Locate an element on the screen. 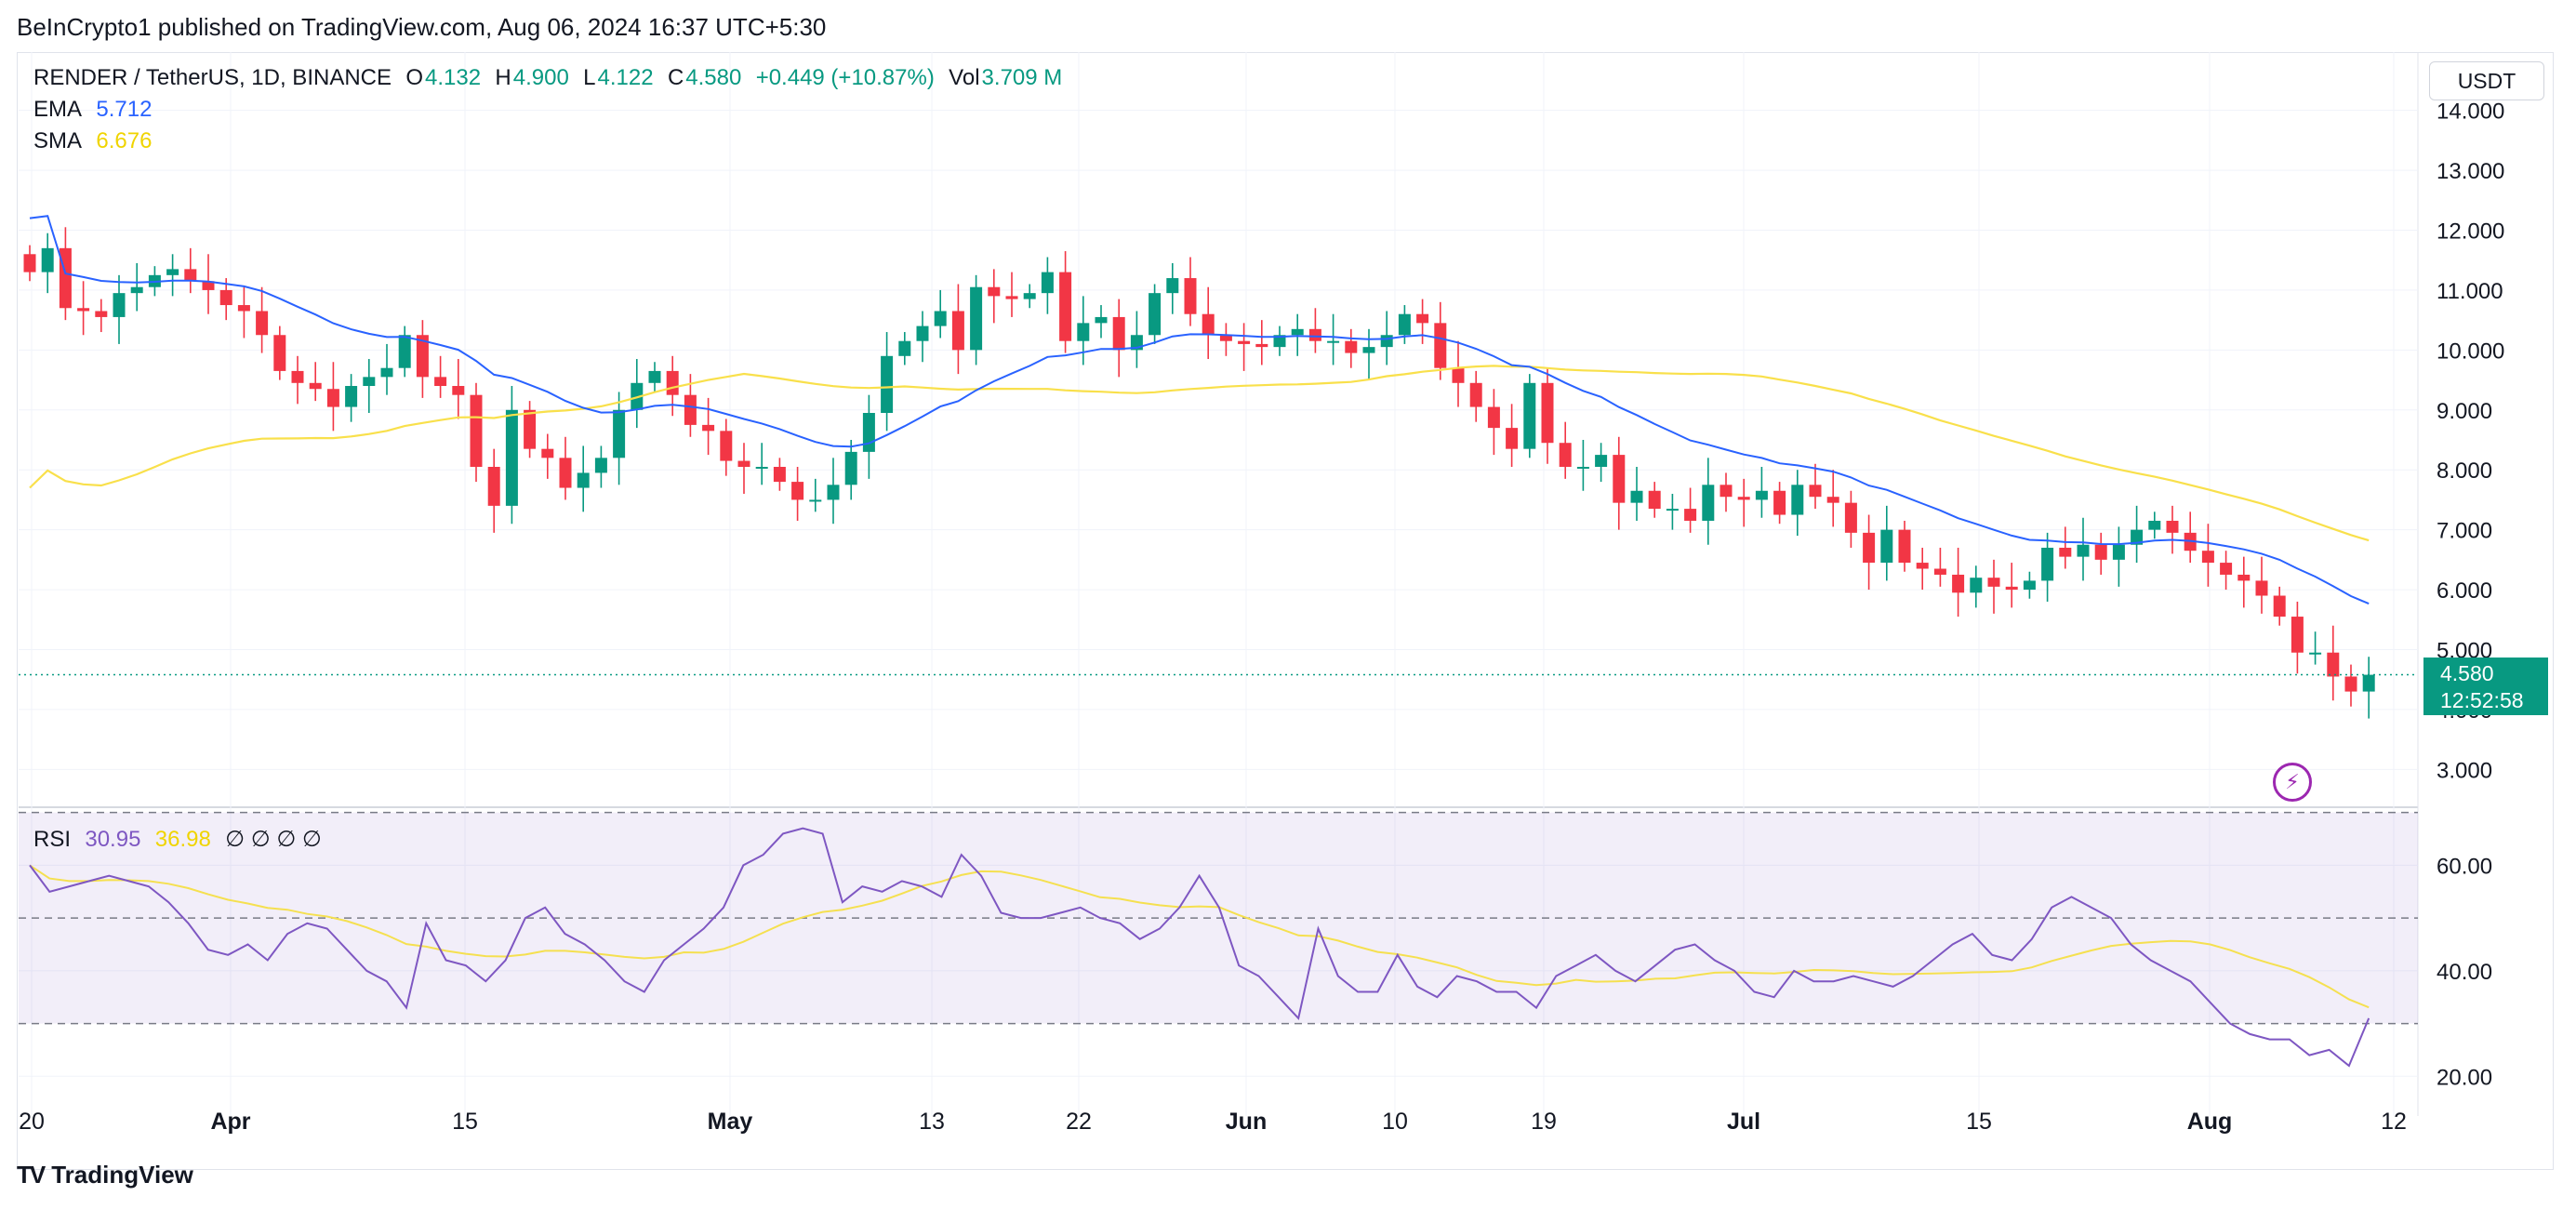  lightning-icon: ⚡ is located at coordinates (2292, 782).